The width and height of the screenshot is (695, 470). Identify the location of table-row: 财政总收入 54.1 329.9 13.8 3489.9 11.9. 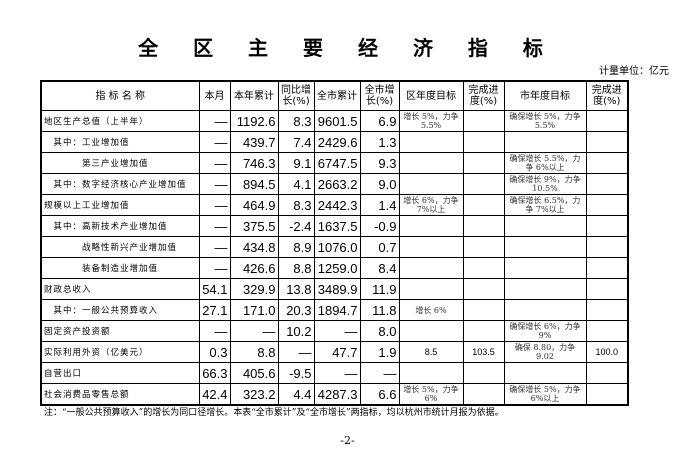
(334, 289).